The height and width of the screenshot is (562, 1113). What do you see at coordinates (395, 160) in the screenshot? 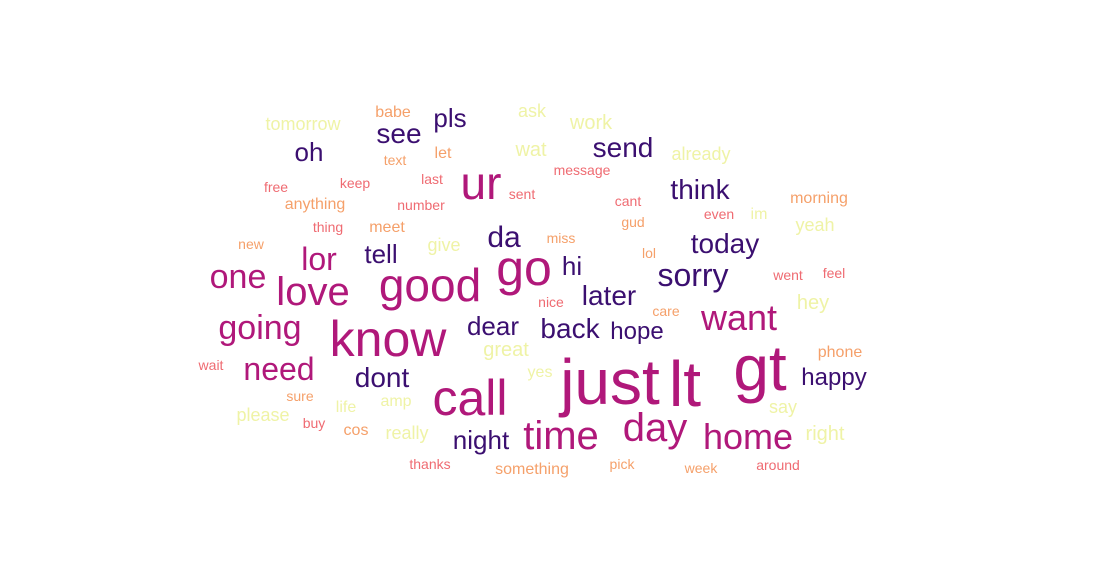
I see `word-text: text` at bounding box center [395, 160].